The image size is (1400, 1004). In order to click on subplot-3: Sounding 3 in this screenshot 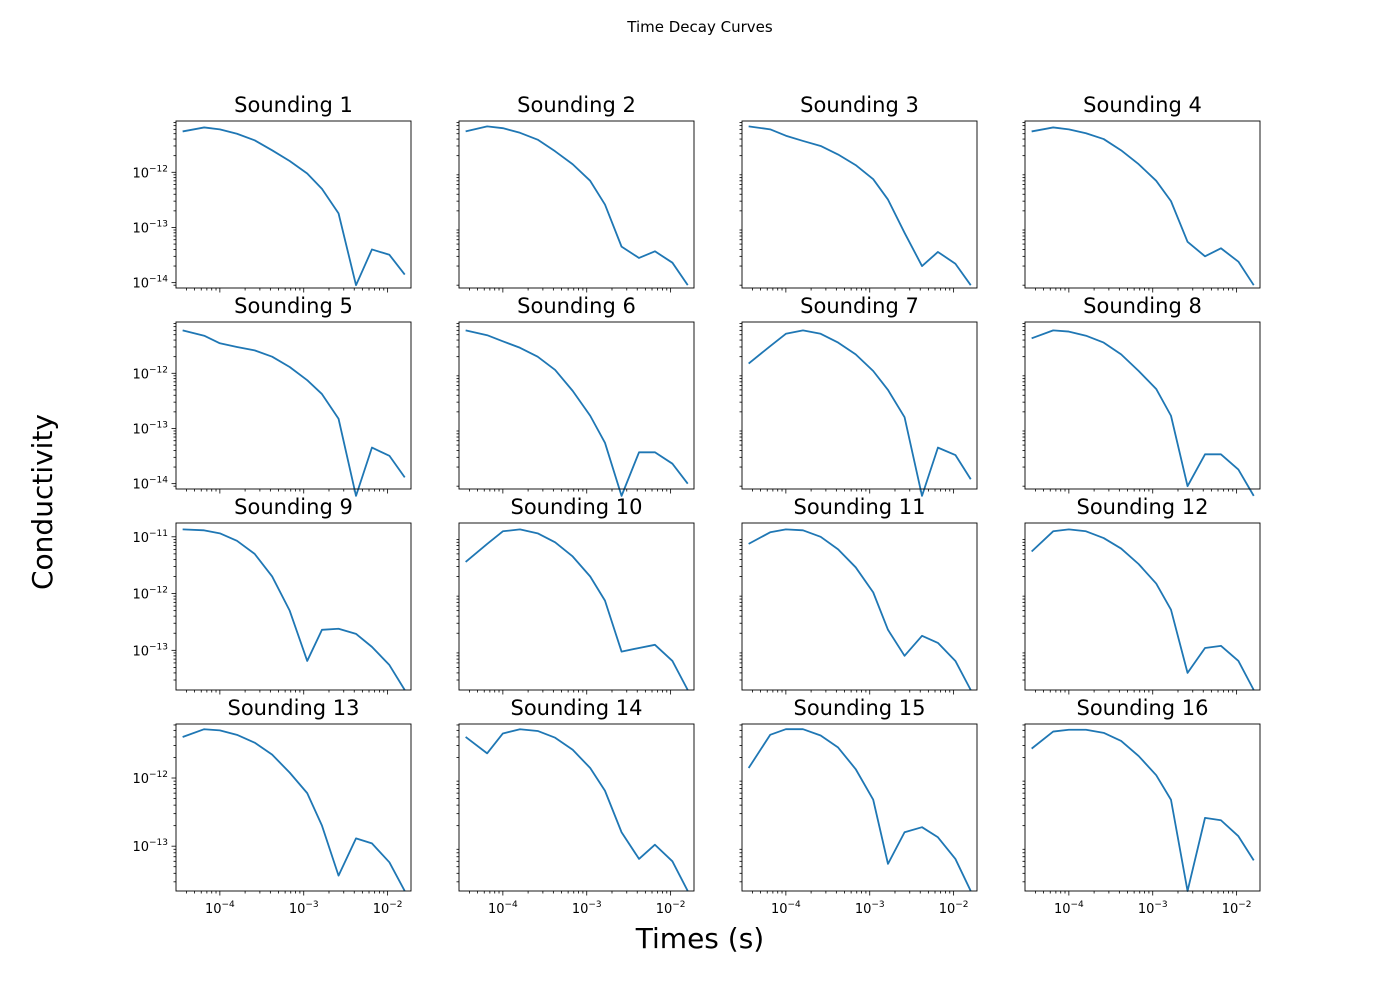, I will do `click(858, 193)`.